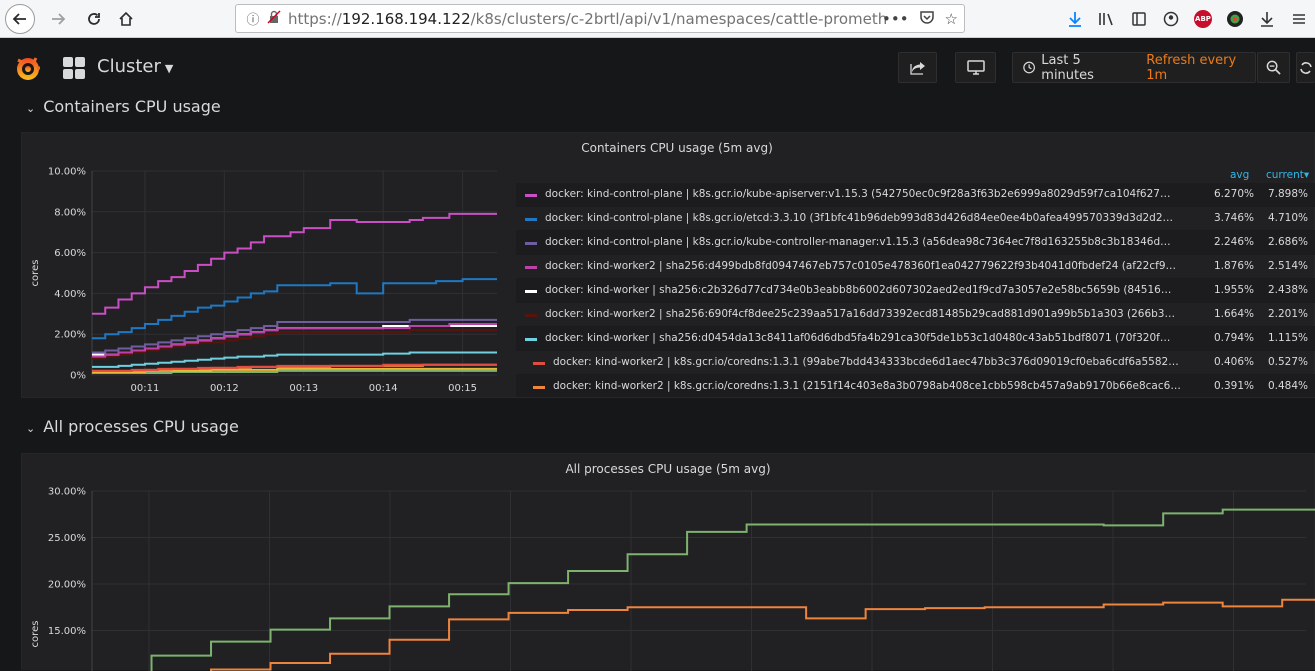 The image size is (1315, 671). I want to click on back-button, so click(20, 18).